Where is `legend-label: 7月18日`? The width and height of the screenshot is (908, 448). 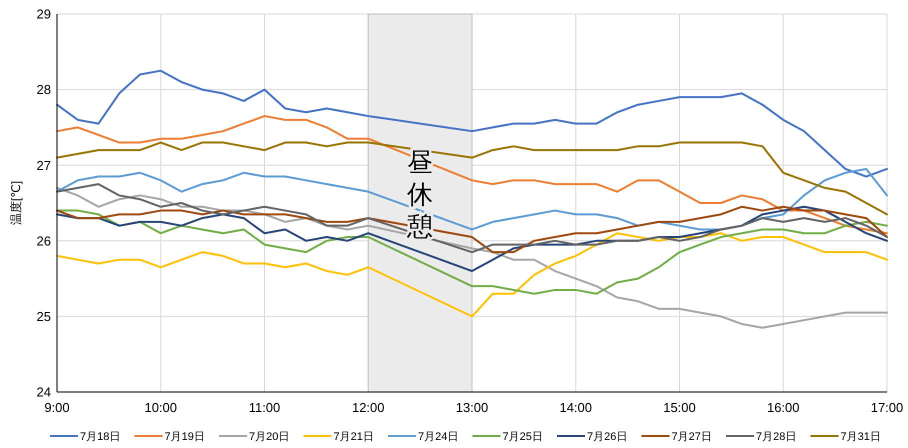 legend-label: 7月18日 is located at coordinates (100, 436).